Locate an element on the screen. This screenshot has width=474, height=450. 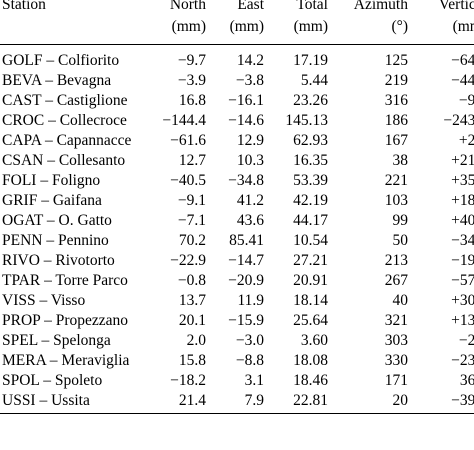
cell-station: CAPA – Capannacce is located at coordinates (67, 140).